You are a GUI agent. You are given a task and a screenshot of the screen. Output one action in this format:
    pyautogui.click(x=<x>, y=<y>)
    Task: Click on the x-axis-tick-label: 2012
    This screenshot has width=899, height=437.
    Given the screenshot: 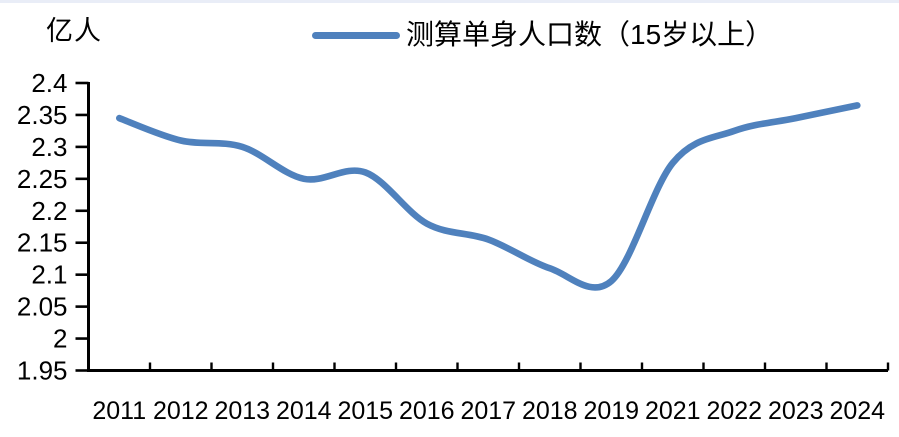 What is the action you would take?
    pyautogui.click(x=181, y=411)
    